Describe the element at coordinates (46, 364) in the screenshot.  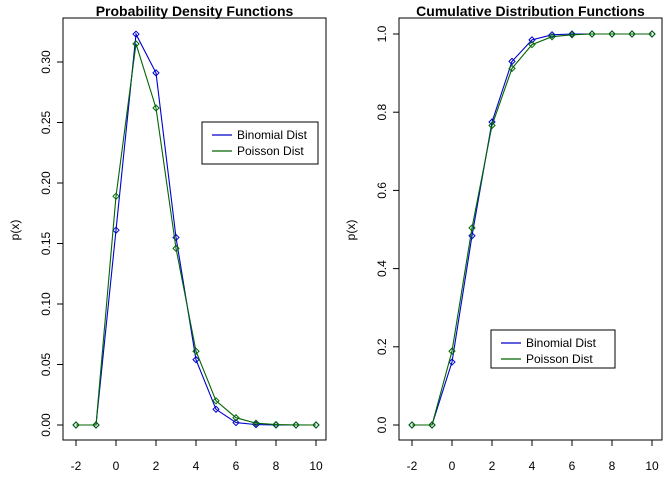
I see `y-tick-label: 0.05` at that location.